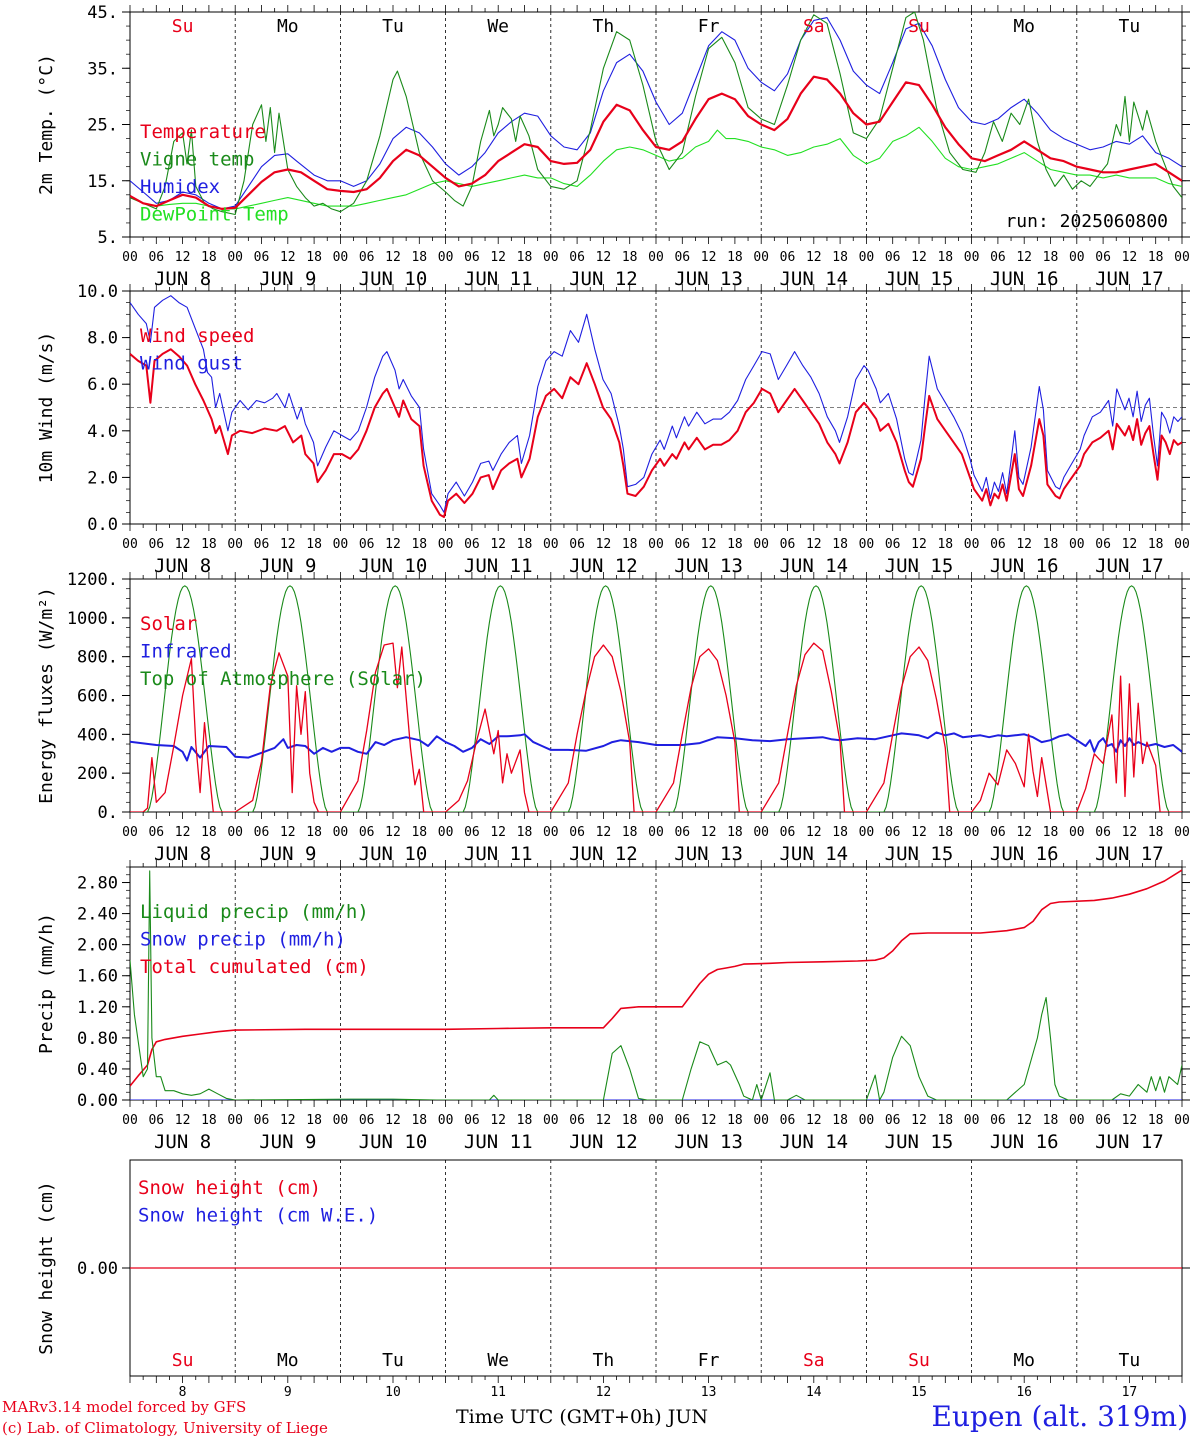 The image size is (1194, 1440). What do you see at coordinates (191, 364) in the screenshot?
I see `legend-entry: Wind gust` at bounding box center [191, 364].